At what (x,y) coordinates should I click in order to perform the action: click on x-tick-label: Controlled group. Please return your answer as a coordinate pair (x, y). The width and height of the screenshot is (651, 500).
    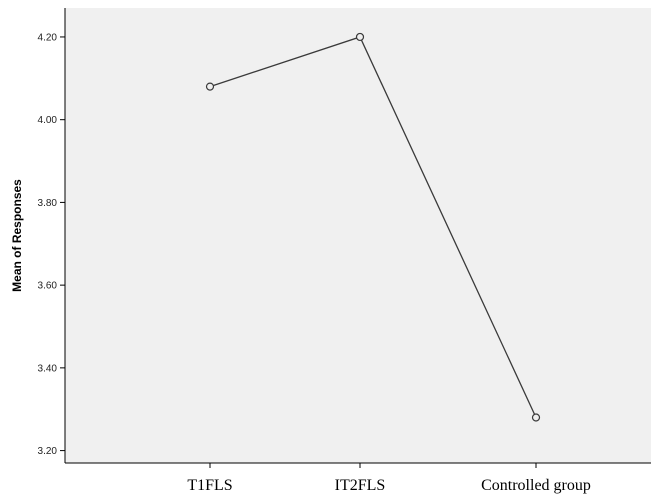
    Looking at the image, I should click on (536, 485).